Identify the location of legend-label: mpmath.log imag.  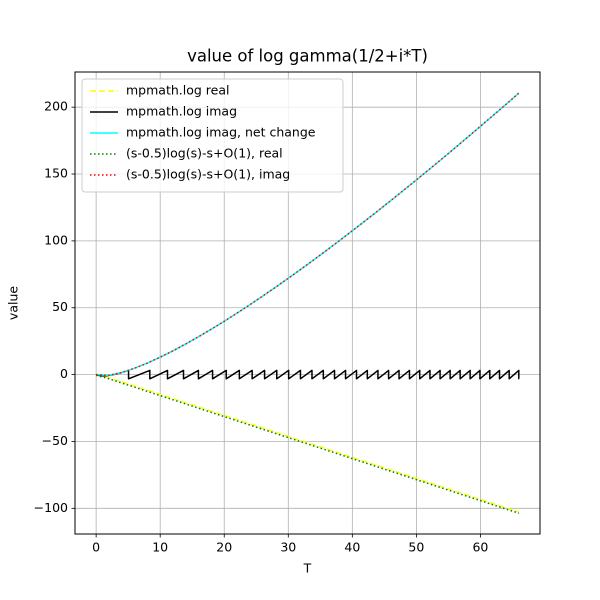
(181, 111).